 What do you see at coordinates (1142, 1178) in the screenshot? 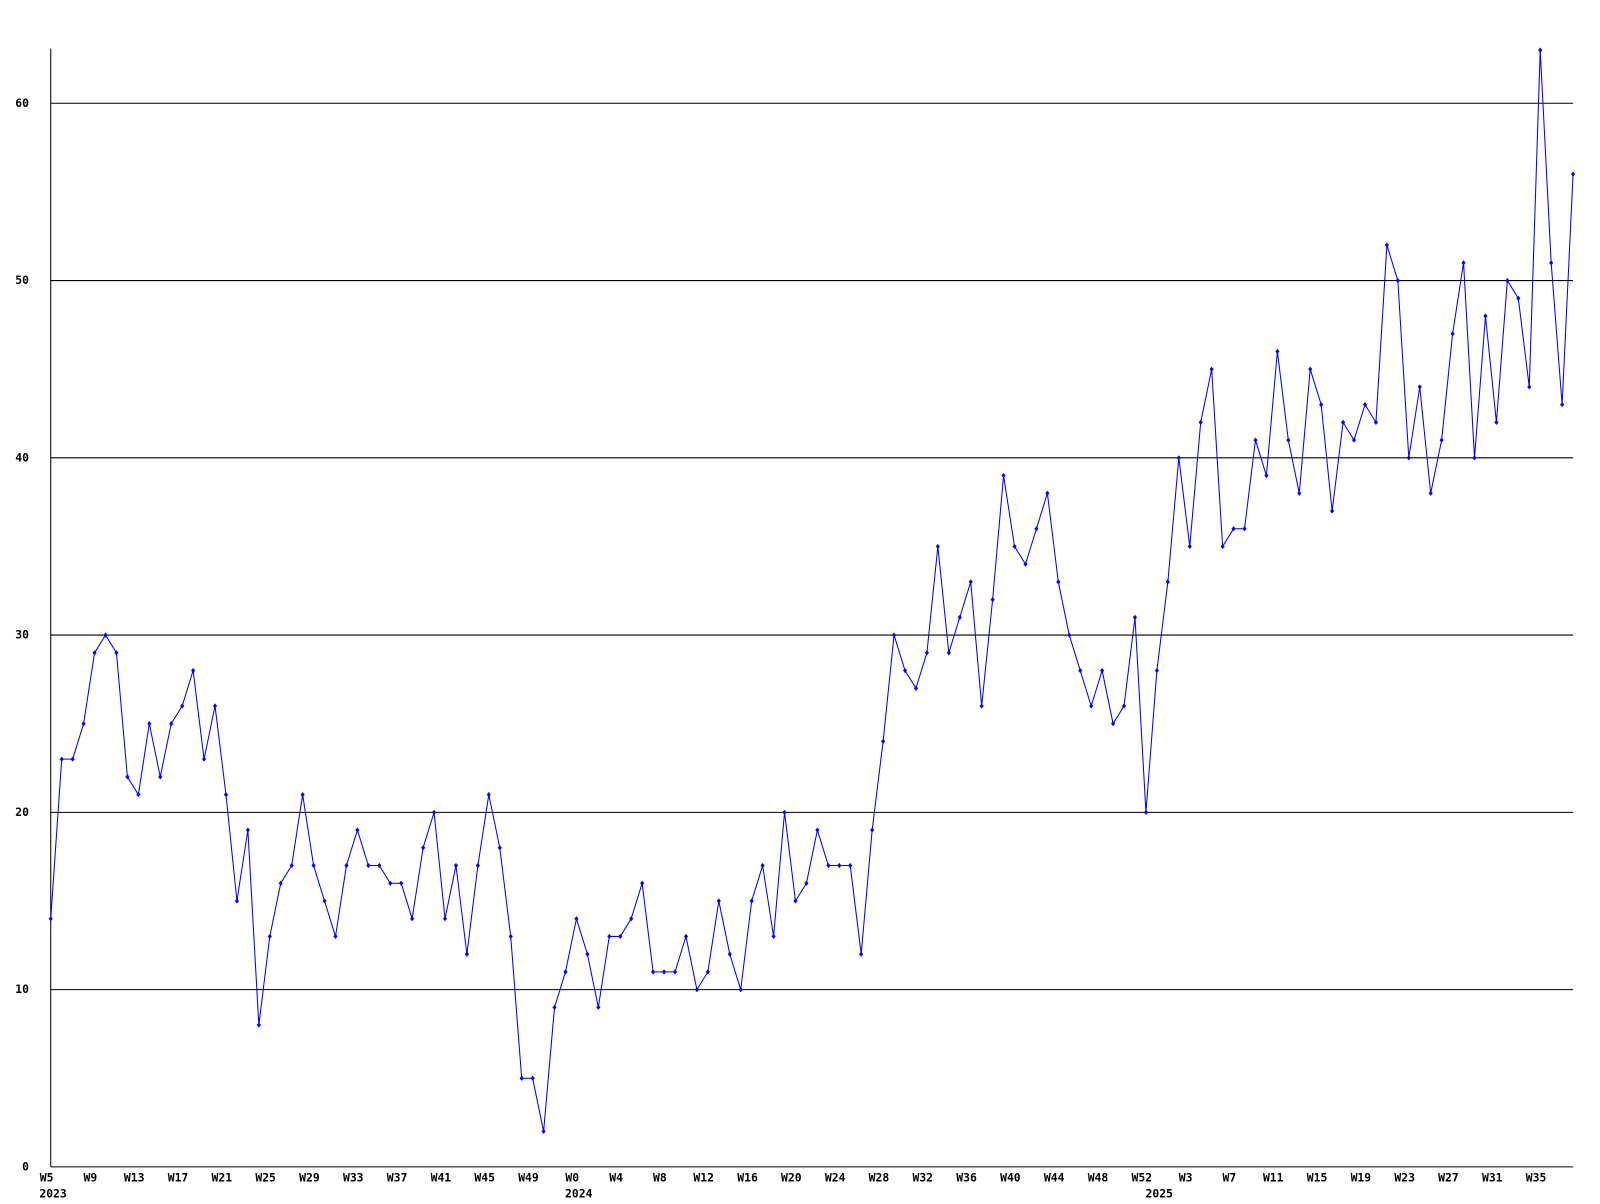
I see `x-tick-label: W52` at bounding box center [1142, 1178].